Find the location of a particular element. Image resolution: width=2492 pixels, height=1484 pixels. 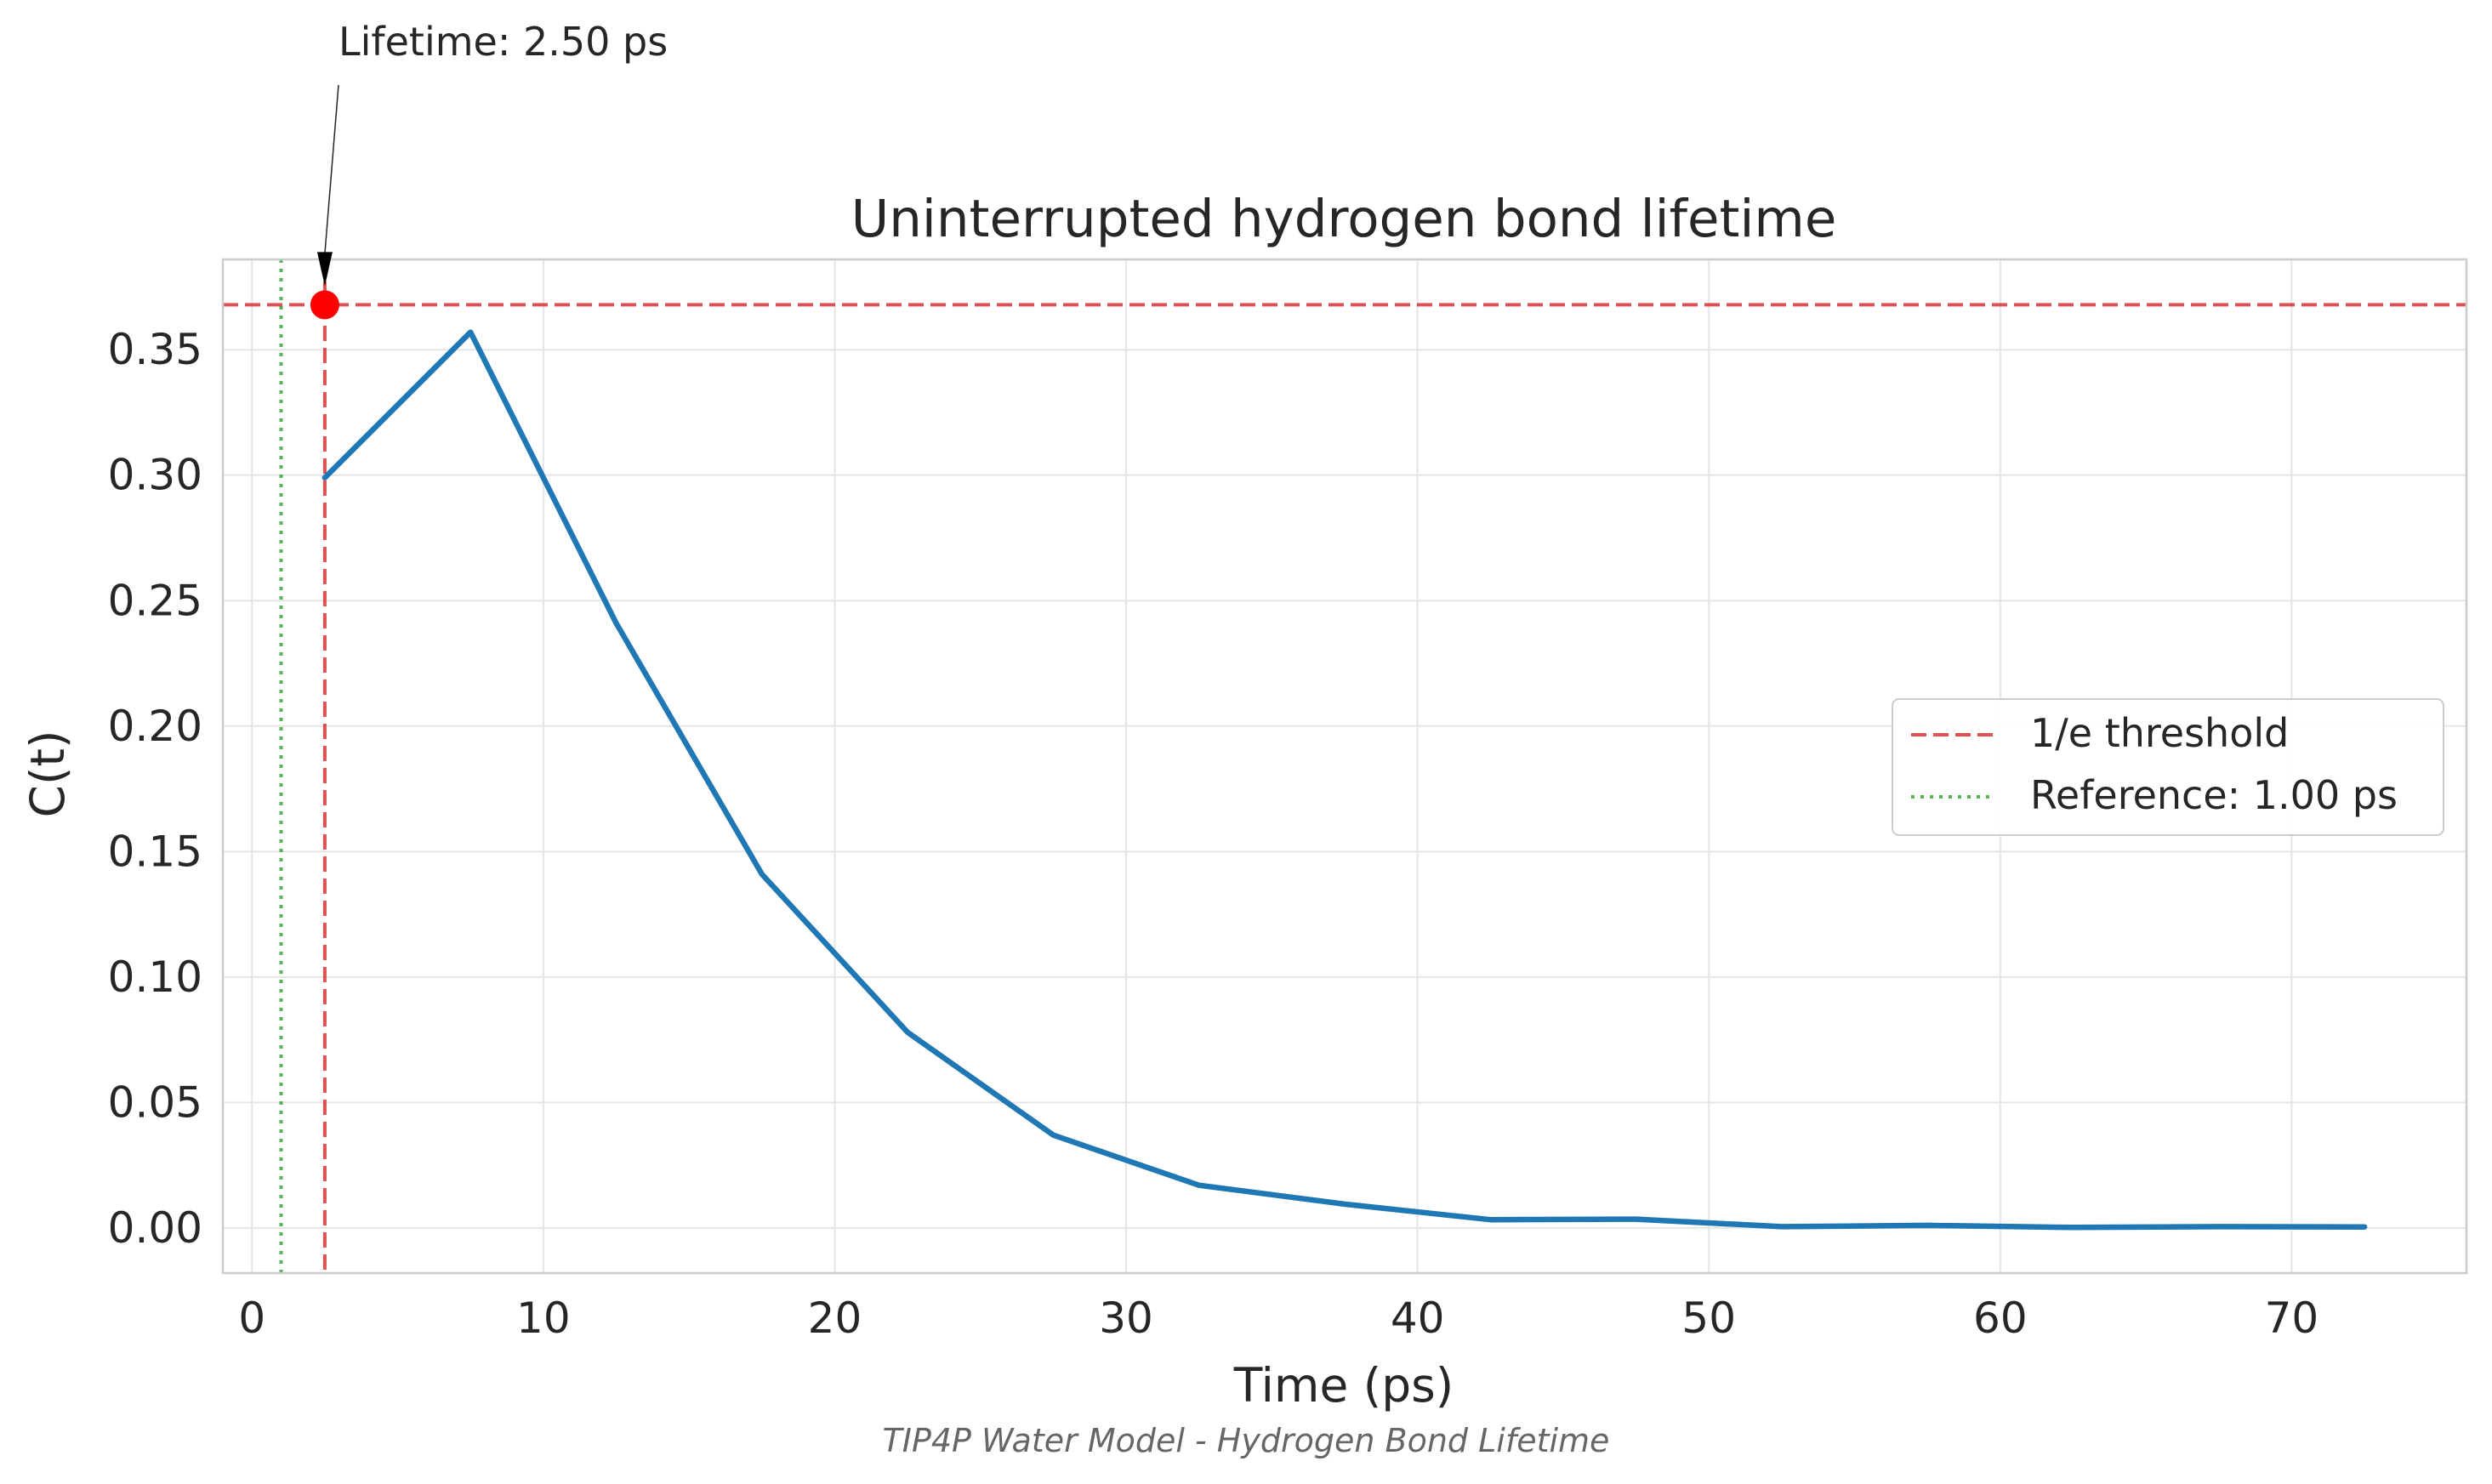

lifetime-marker is located at coordinates (324, 305).